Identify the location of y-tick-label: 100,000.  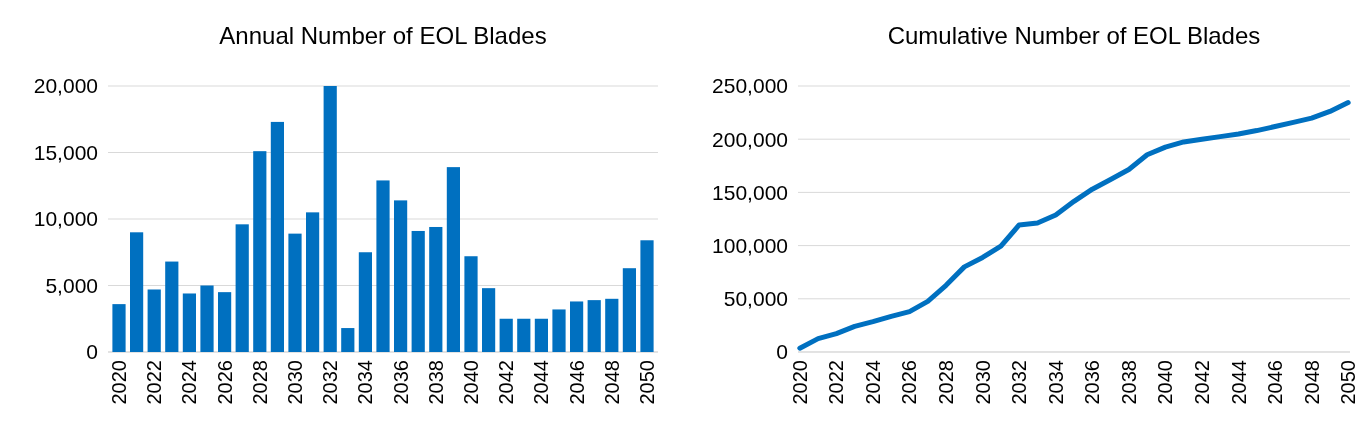
(750, 245).